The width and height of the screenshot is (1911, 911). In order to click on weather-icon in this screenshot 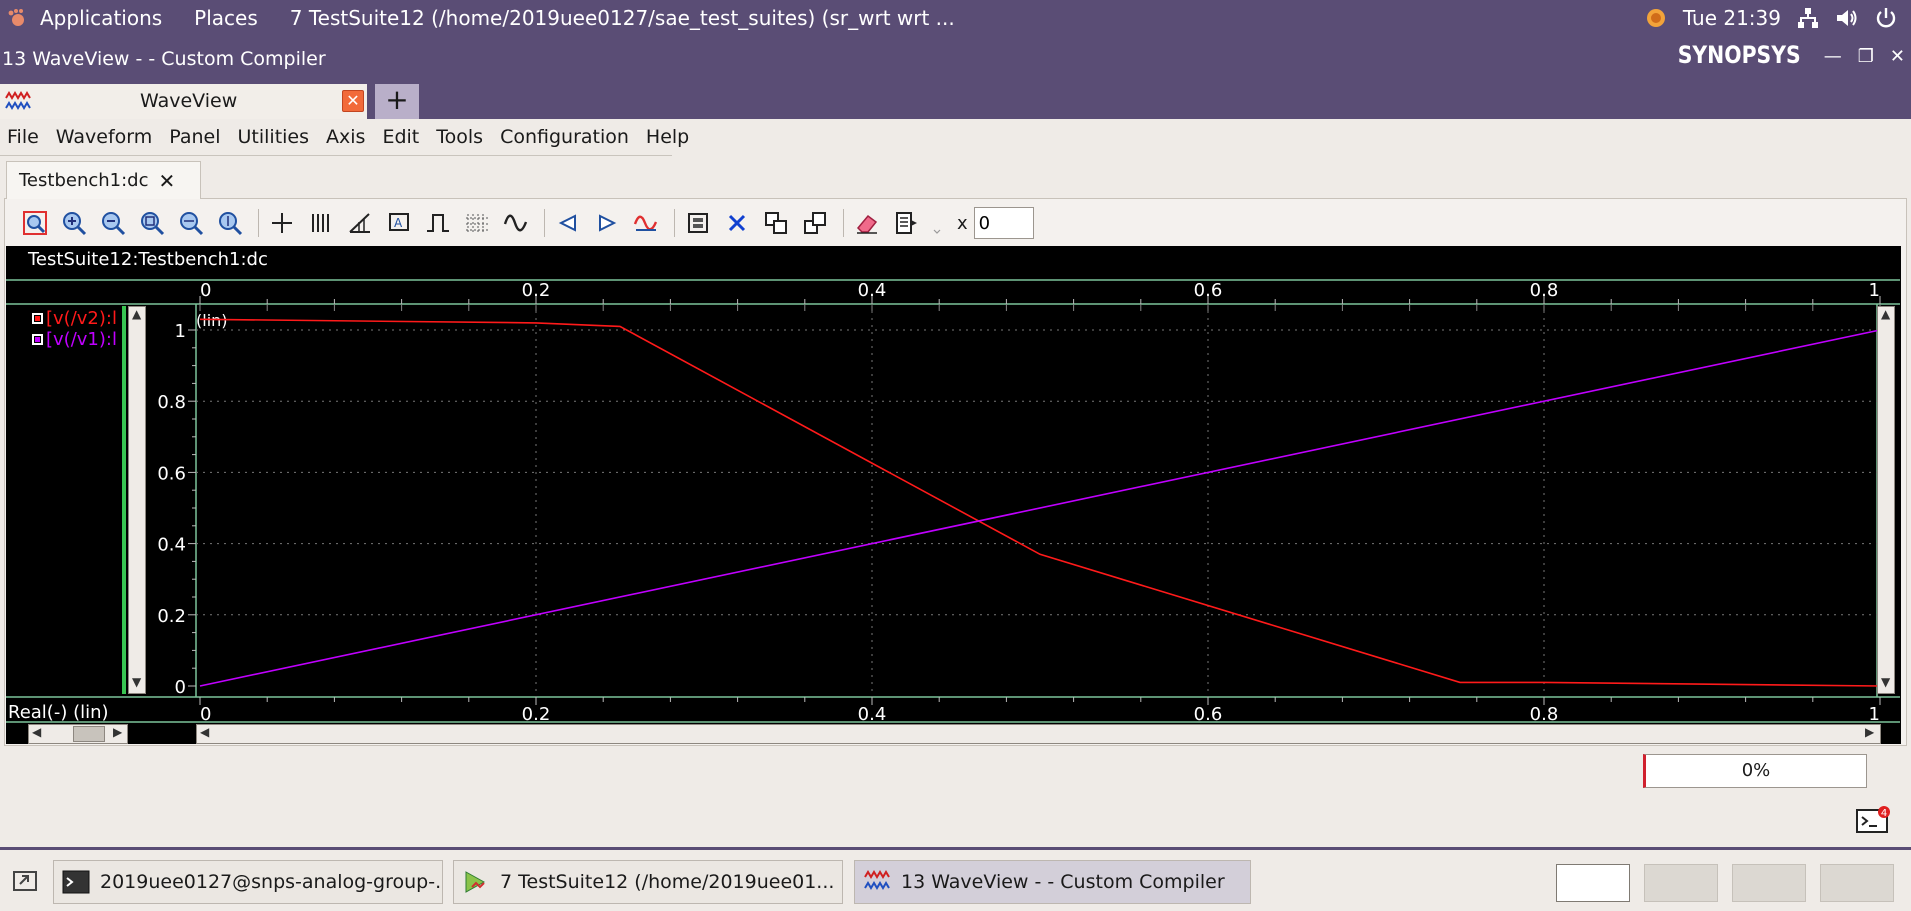, I will do `click(1656, 18)`.